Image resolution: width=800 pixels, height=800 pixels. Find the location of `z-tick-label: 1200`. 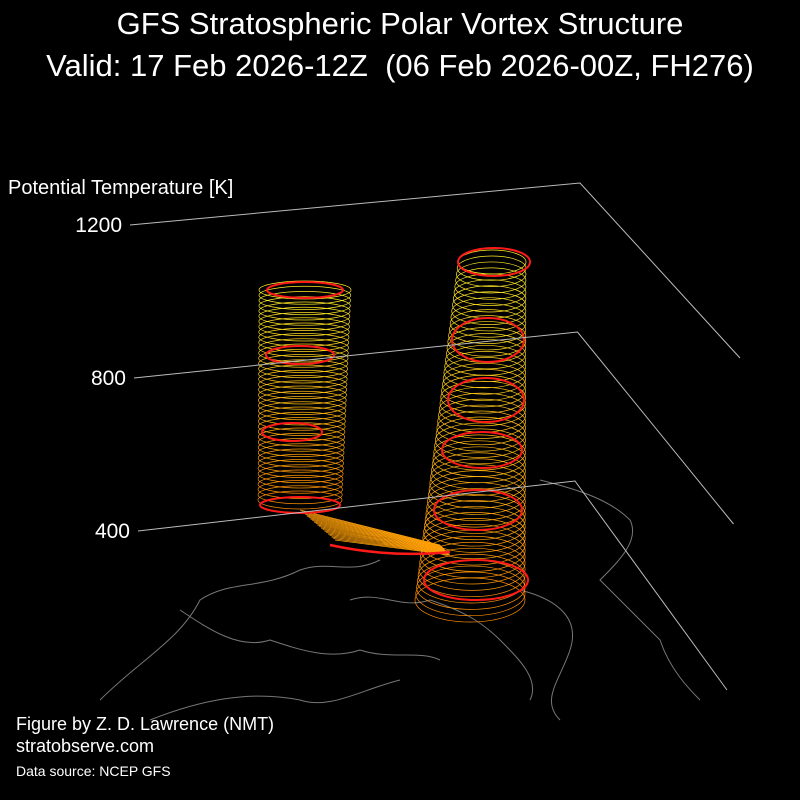

z-tick-label: 1200 is located at coordinates (98, 225).